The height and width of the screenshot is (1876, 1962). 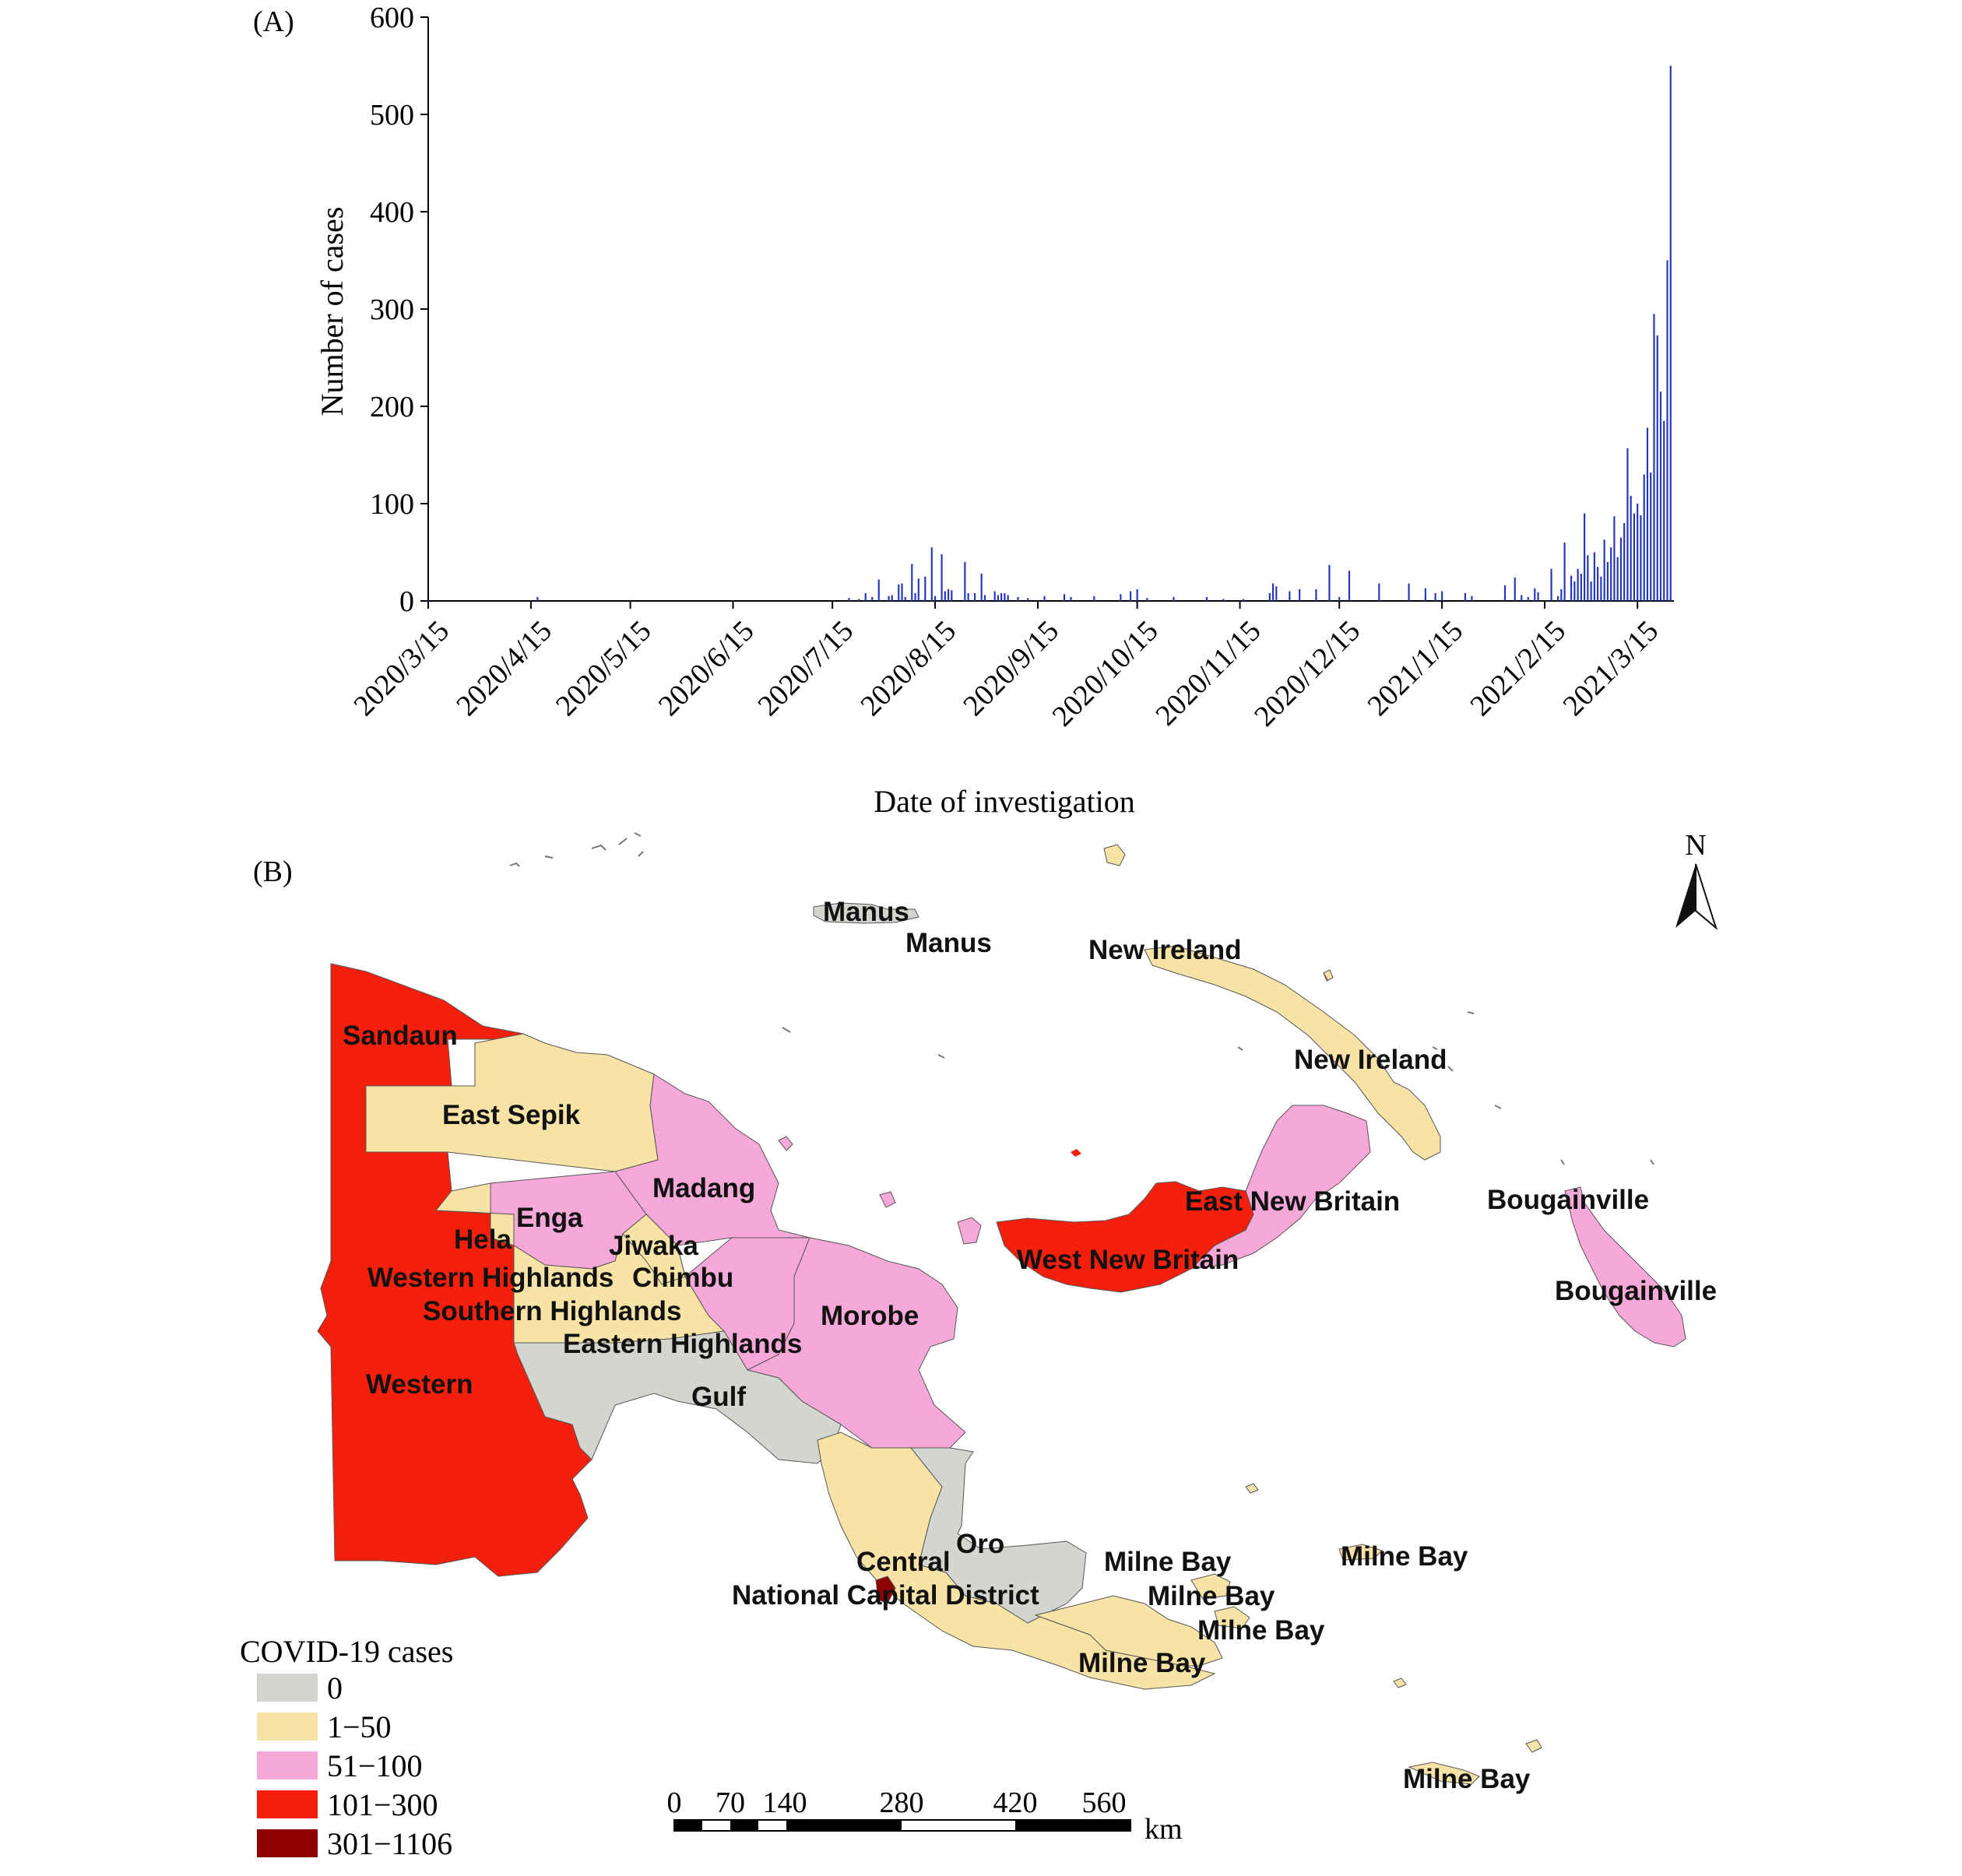 I want to click on x-tick-label: 2020/7/15, so click(x=806, y=668).